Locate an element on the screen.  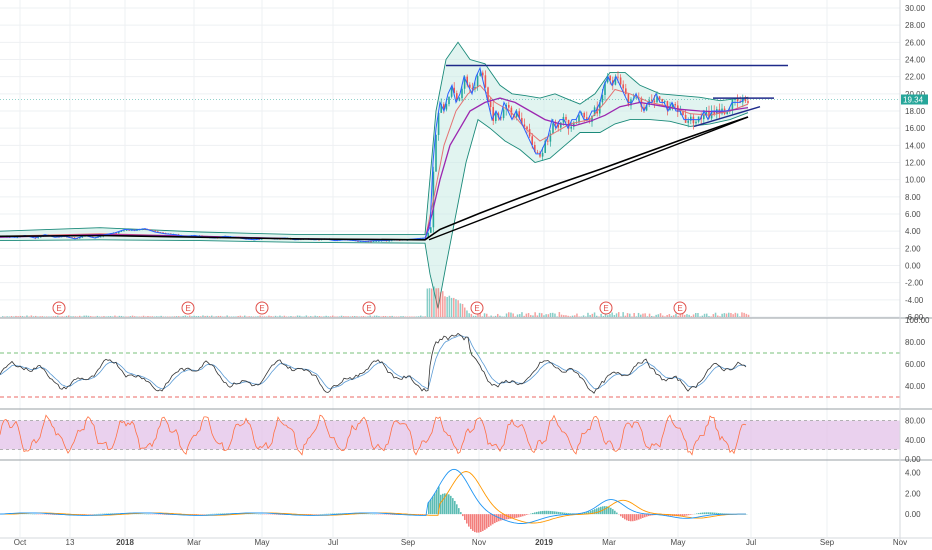
last-price-badge-bg is located at coordinates (914, 99).